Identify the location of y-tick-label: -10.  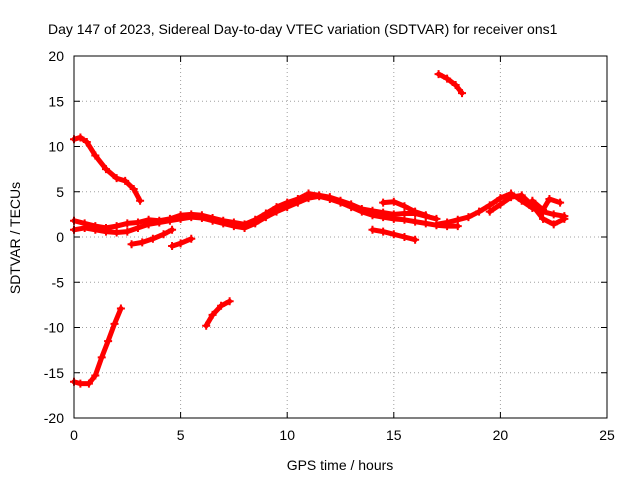
(54, 328).